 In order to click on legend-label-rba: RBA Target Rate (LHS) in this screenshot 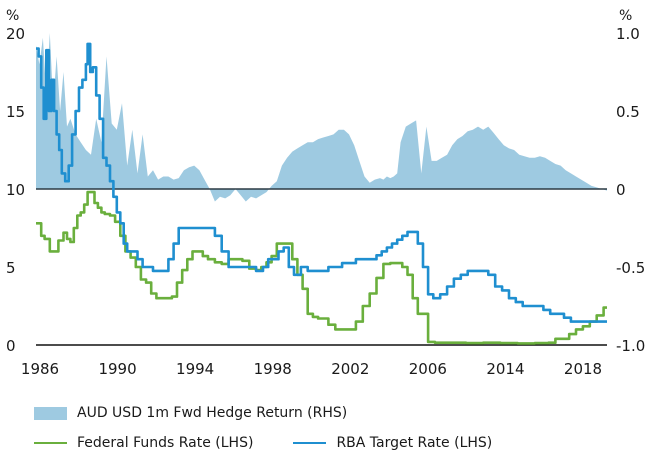, I will do `click(414, 443)`.